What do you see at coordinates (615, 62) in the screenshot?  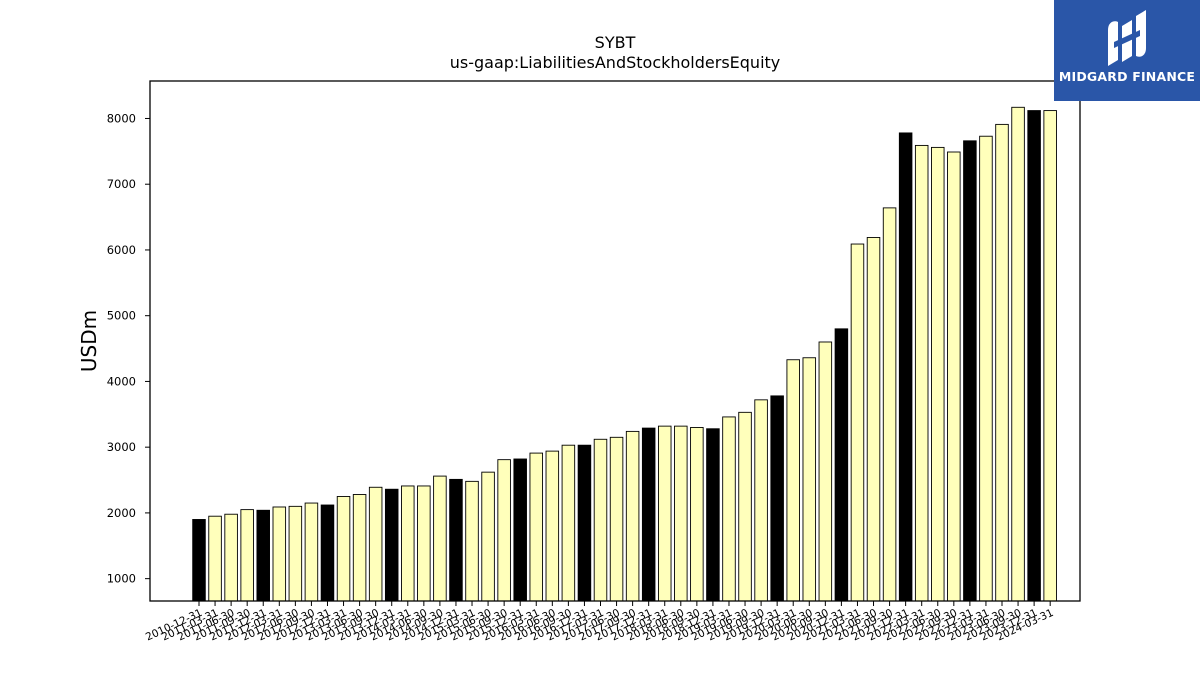 I see `chart-subtitle: us-gaap:LiabilitiesAndStockholdersEquity` at bounding box center [615, 62].